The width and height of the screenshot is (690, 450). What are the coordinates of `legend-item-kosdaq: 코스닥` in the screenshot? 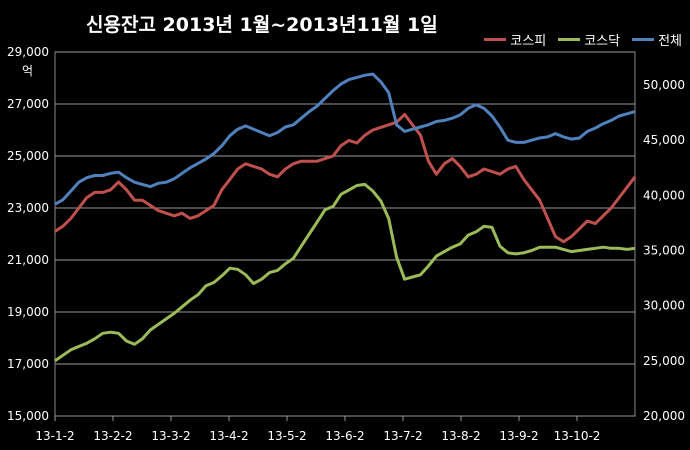 It's located at (589, 39).